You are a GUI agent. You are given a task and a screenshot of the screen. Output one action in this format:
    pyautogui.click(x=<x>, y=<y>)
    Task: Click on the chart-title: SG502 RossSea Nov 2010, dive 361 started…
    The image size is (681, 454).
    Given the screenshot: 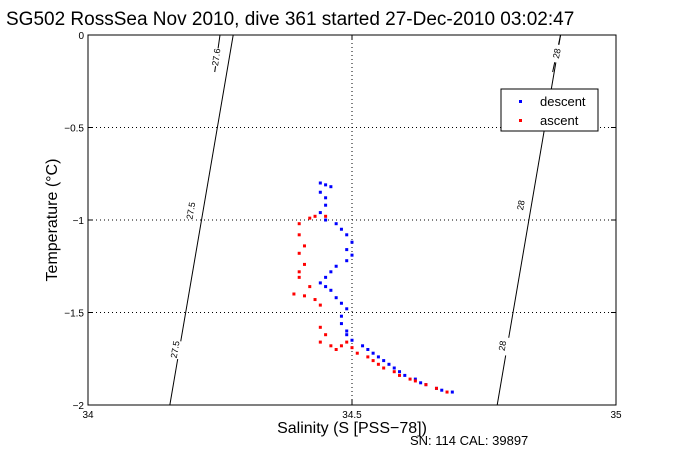 What is the action you would take?
    pyautogui.click(x=290, y=19)
    